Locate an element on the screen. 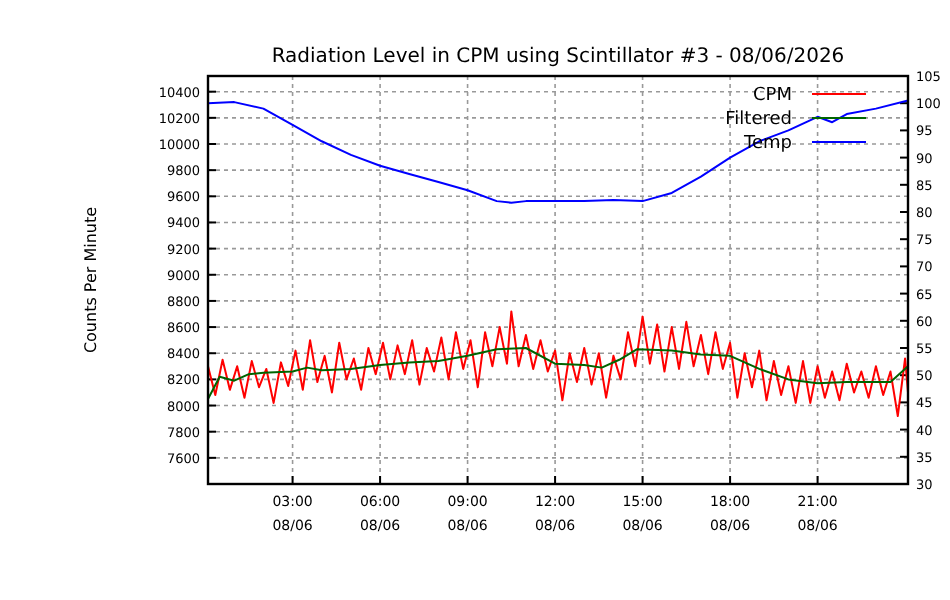 This screenshot has height=600, width=950. legend-label: Filtered is located at coordinates (758, 120).